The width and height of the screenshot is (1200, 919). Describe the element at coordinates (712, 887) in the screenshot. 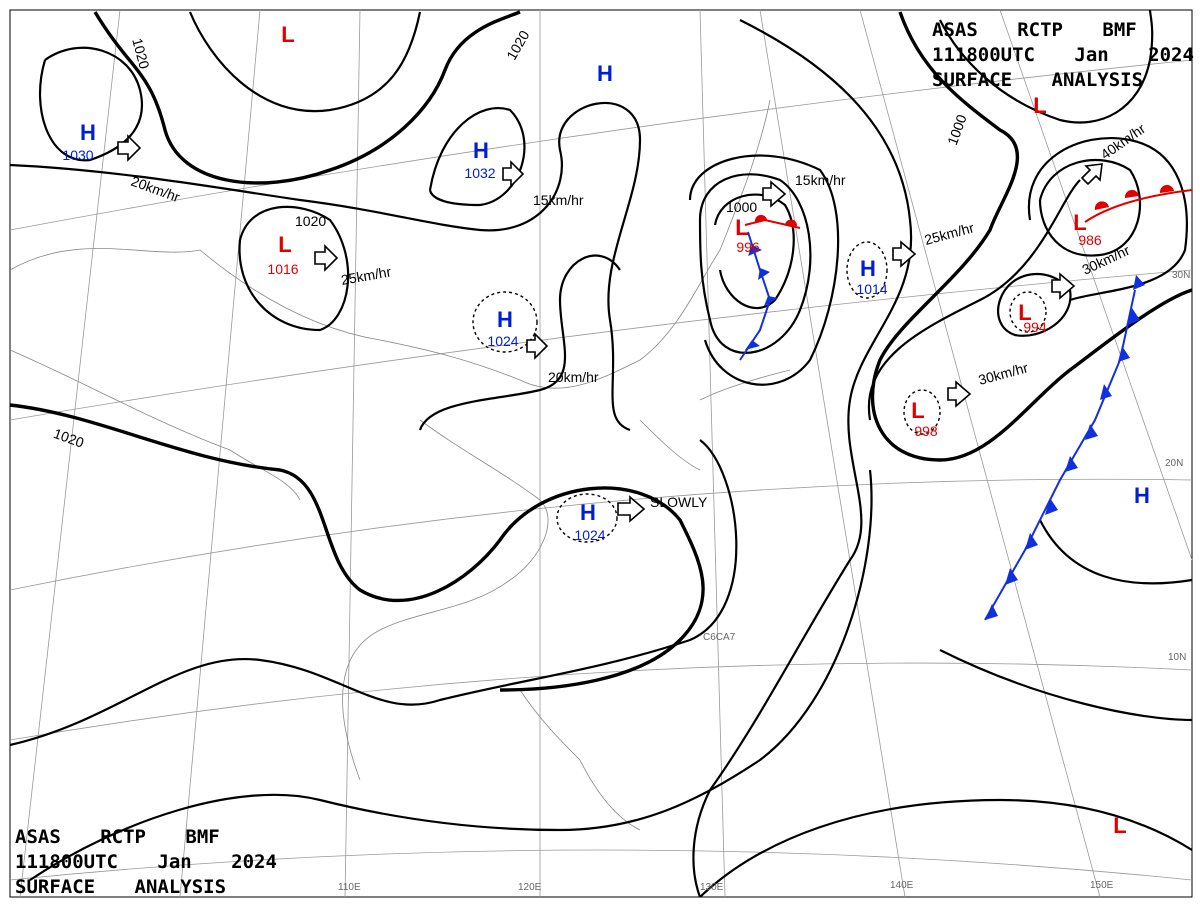

I see `longitude-label: 130E` at that location.